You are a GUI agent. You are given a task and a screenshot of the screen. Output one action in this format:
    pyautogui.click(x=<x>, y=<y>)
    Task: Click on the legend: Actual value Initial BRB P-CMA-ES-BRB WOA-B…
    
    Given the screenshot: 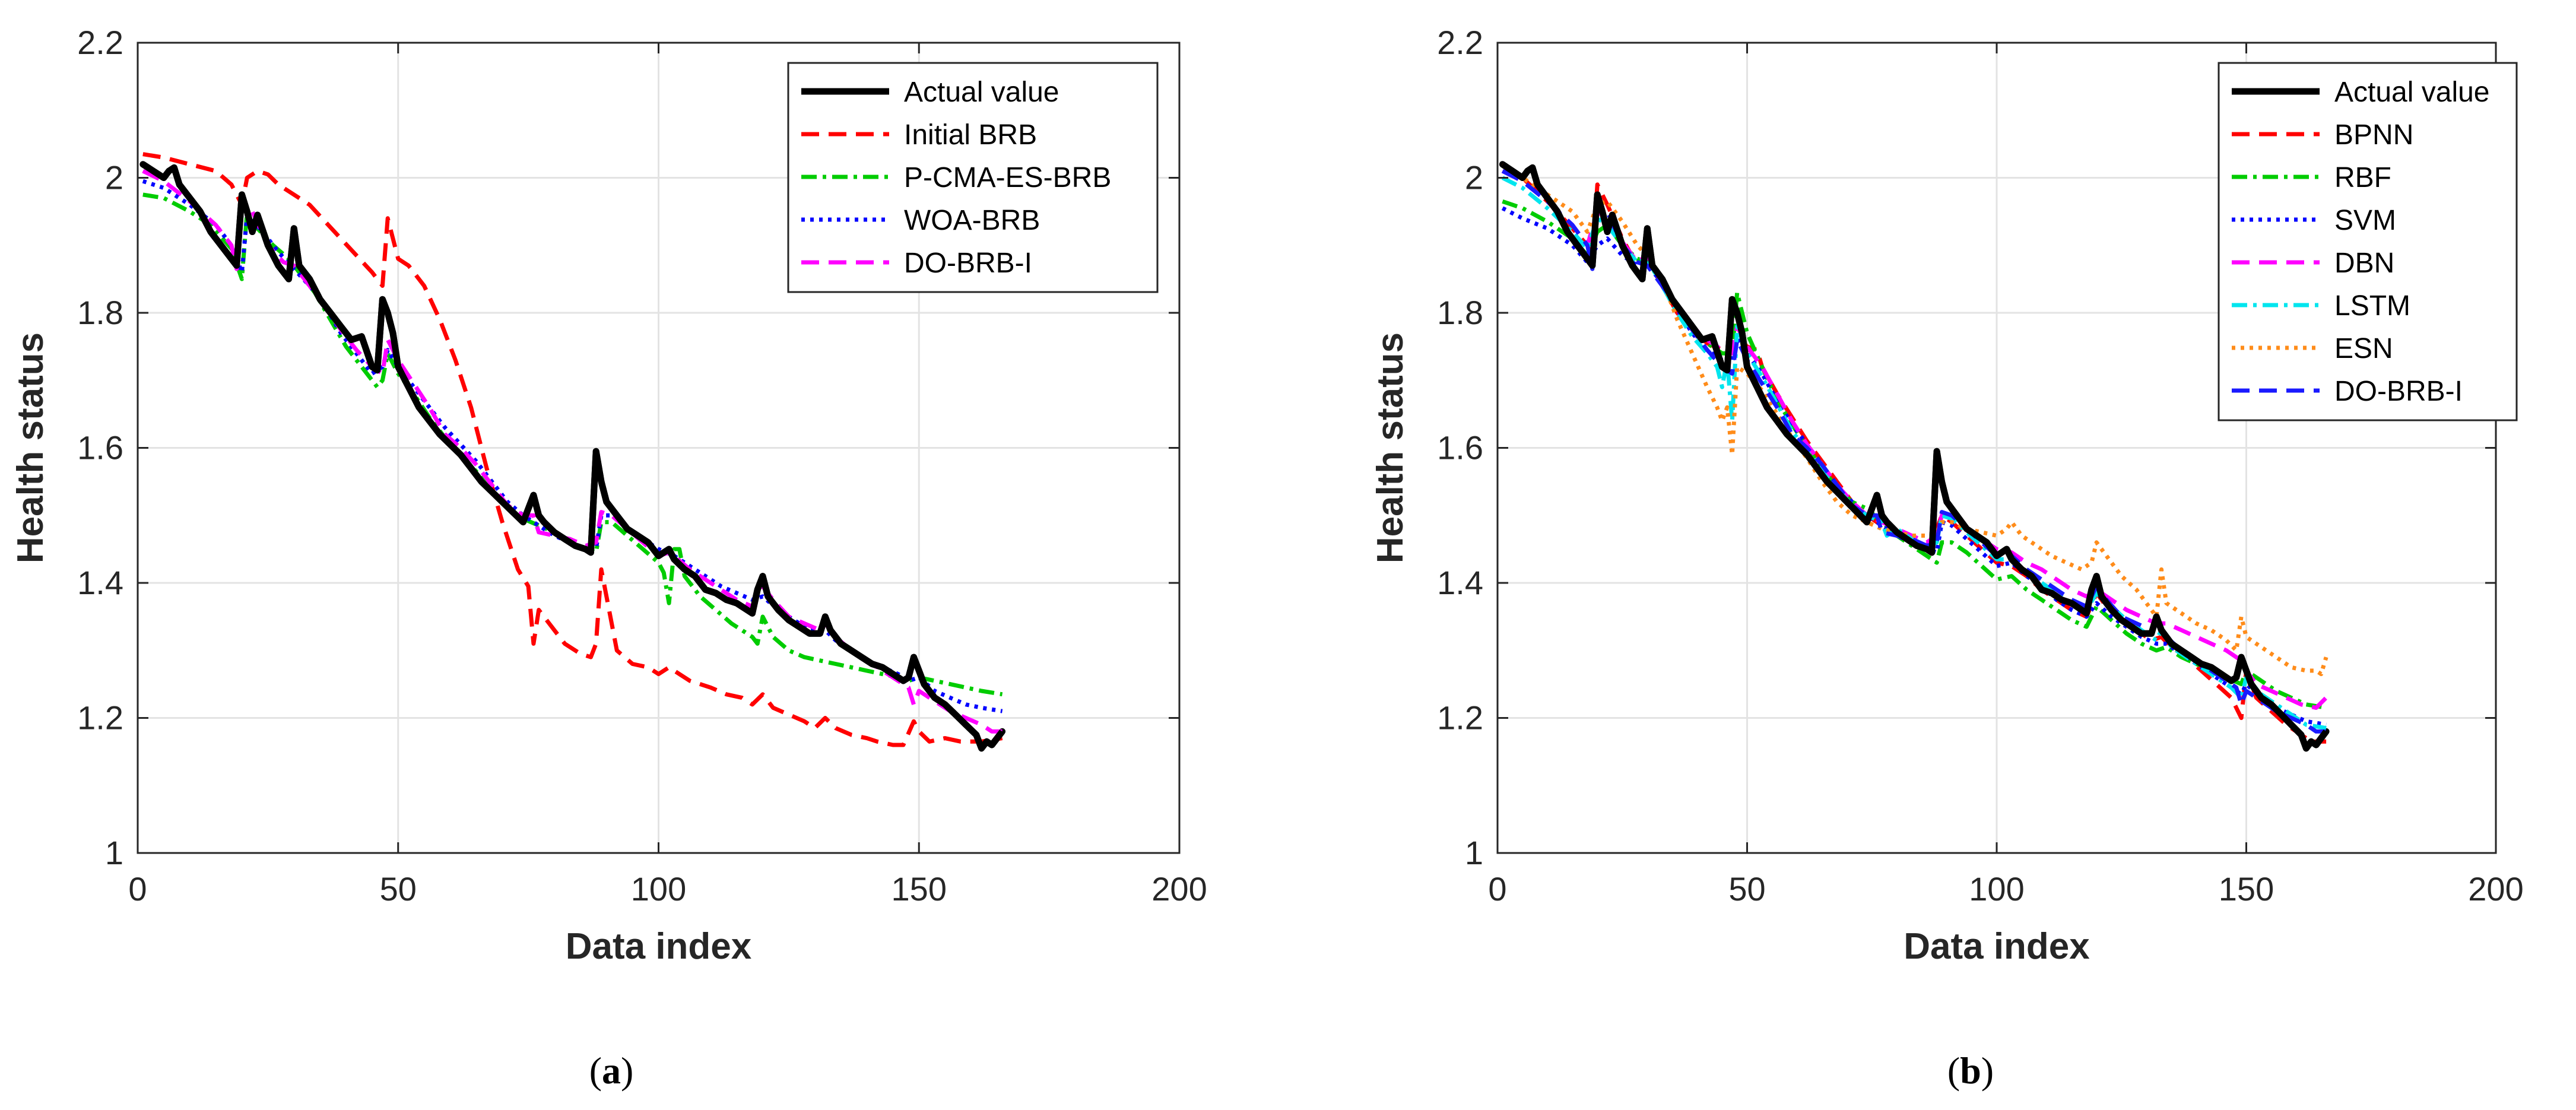 What is the action you would take?
    pyautogui.click(x=973, y=177)
    